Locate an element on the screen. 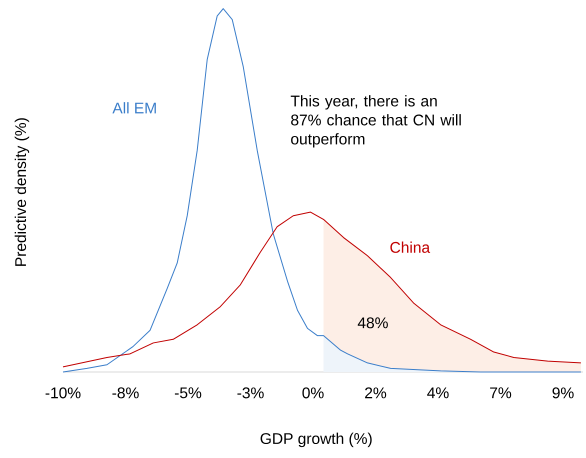 This screenshot has width=586, height=458. x-tick-label: 0% is located at coordinates (313, 392).